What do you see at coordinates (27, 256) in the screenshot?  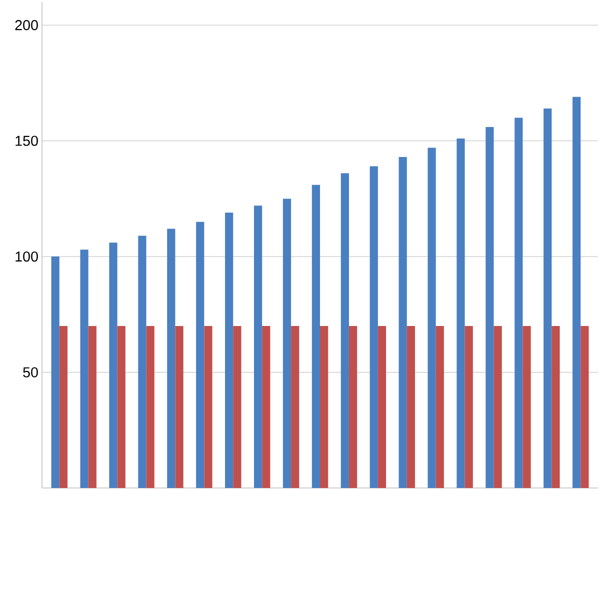 I see `y-tick-label: 100` at bounding box center [27, 256].